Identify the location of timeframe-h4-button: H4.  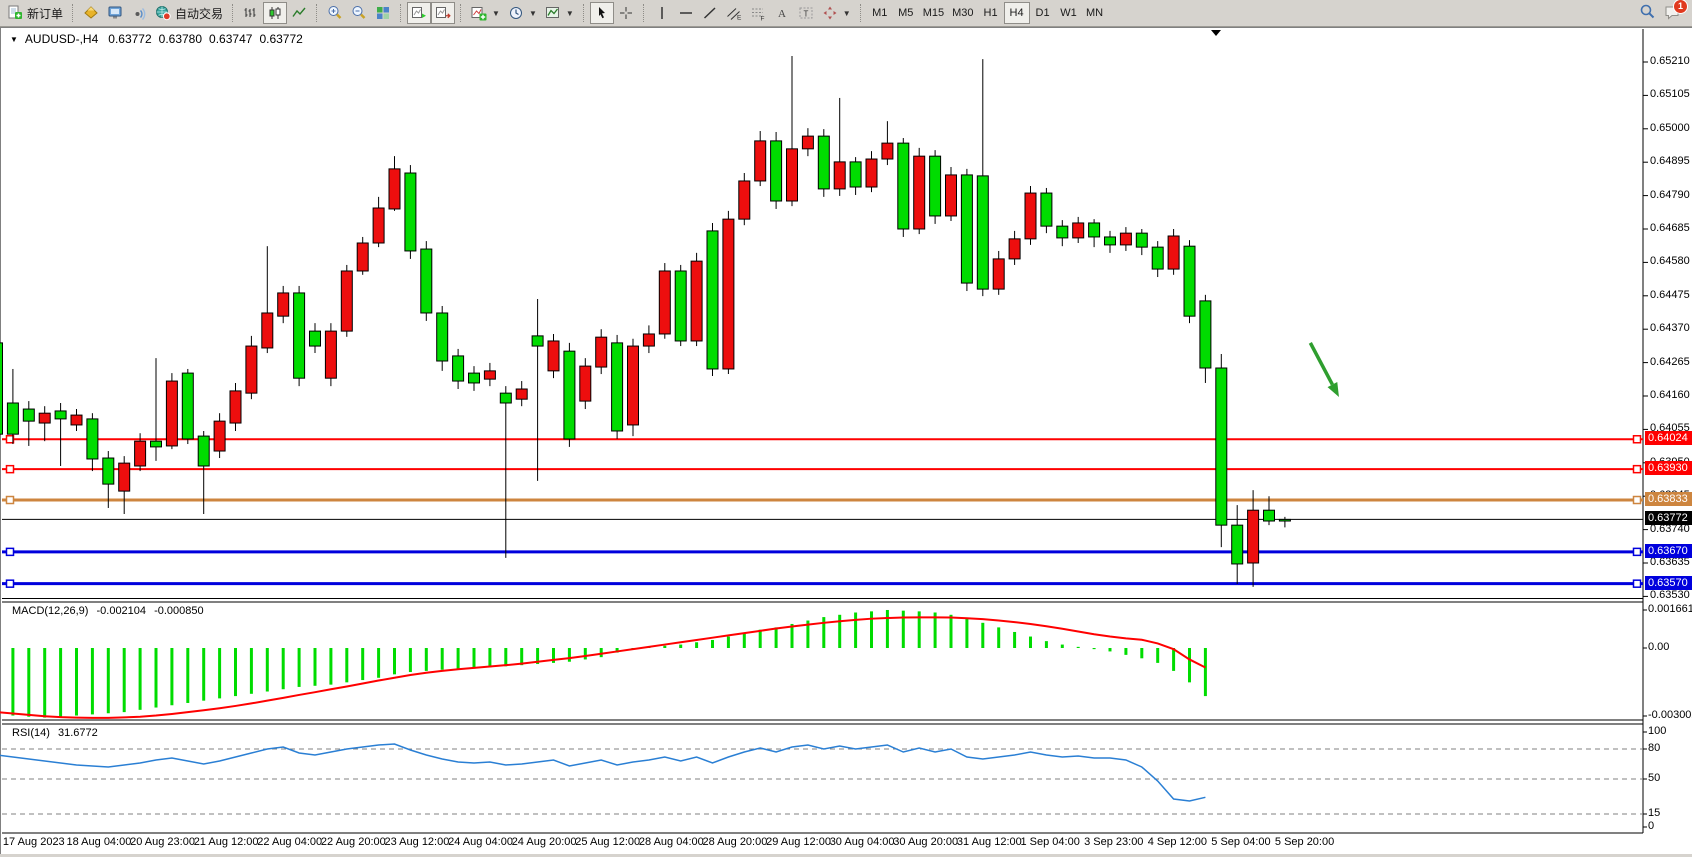
(1016, 13).